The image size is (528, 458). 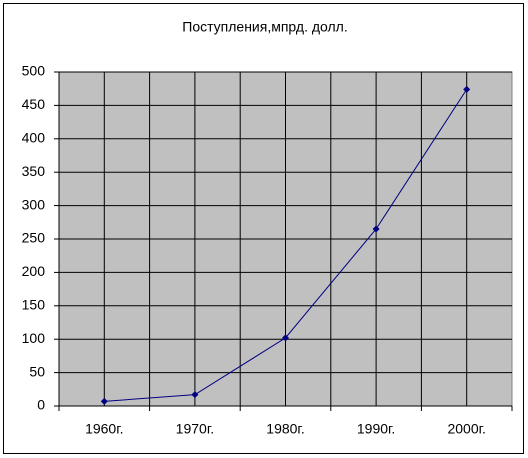 What do you see at coordinates (34, 204) in the screenshot?
I see `y-tick-label: 300` at bounding box center [34, 204].